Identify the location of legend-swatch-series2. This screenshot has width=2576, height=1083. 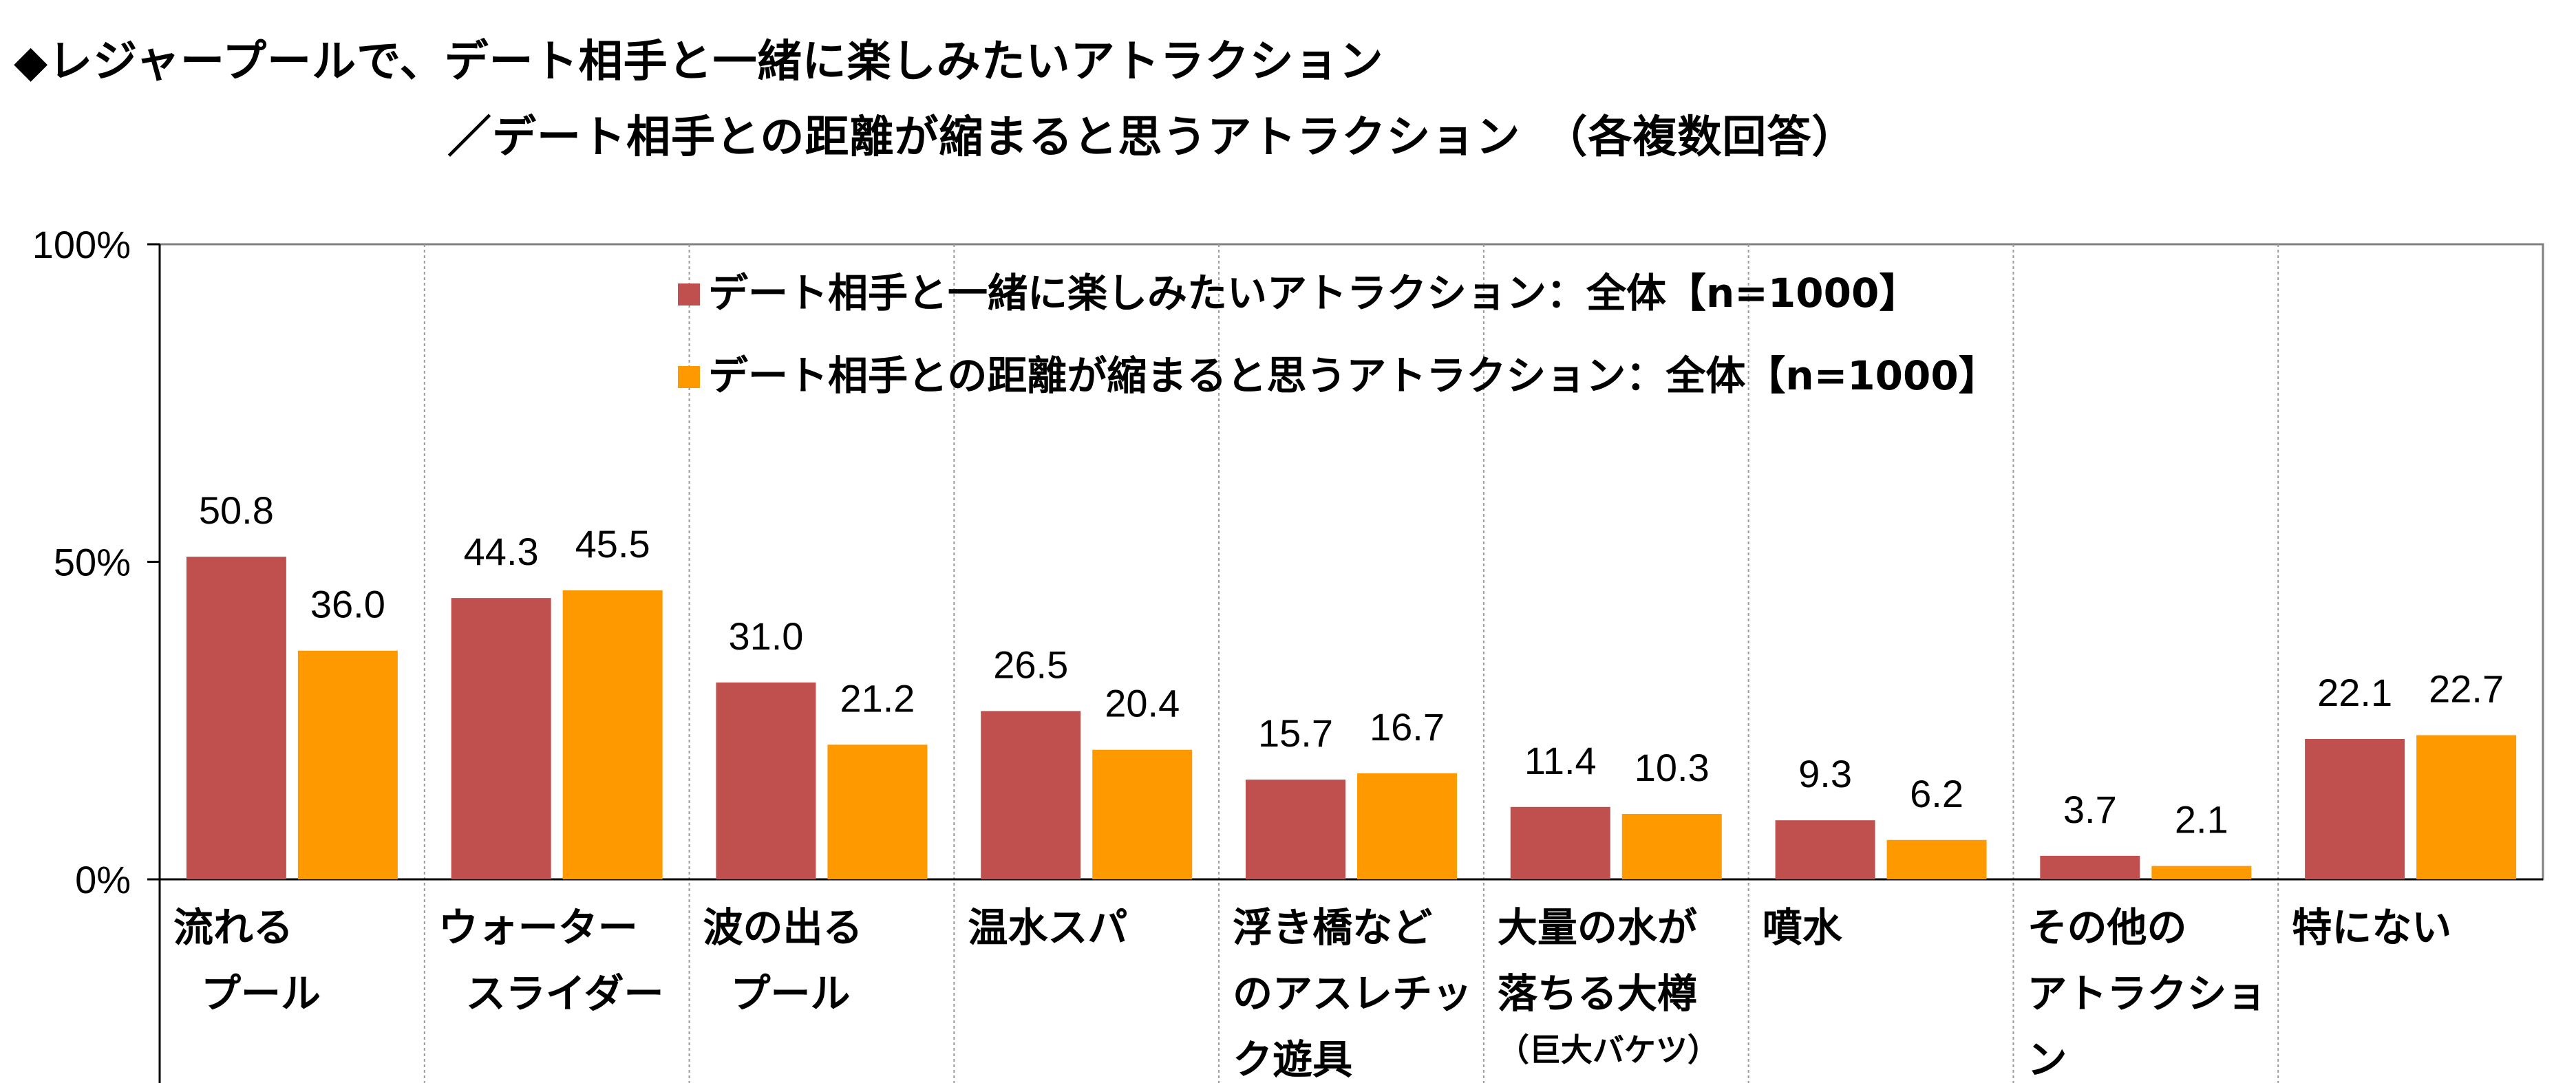
(689, 377).